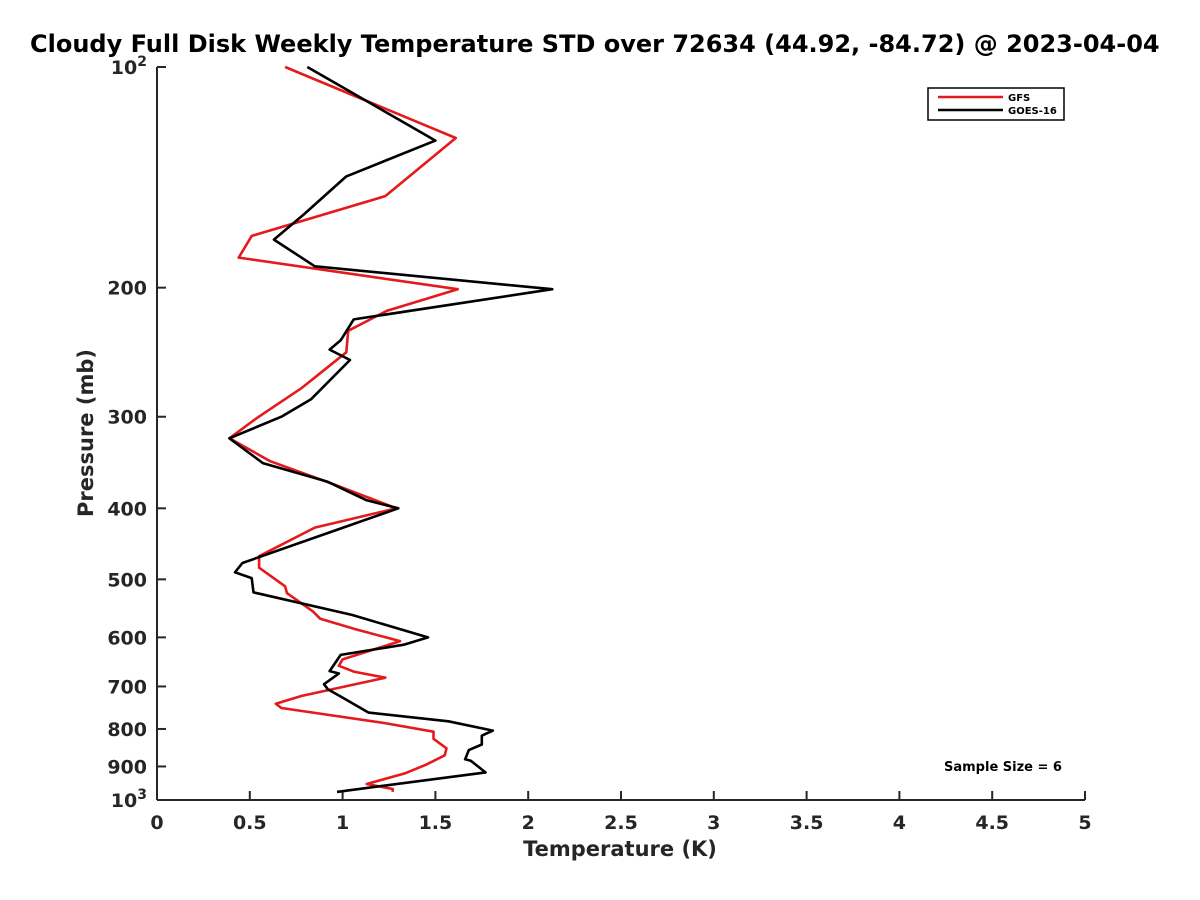 This screenshot has width=1200, height=900. Describe the element at coordinates (992, 823) in the screenshot. I see `x-tick-label: 4.5` at that location.